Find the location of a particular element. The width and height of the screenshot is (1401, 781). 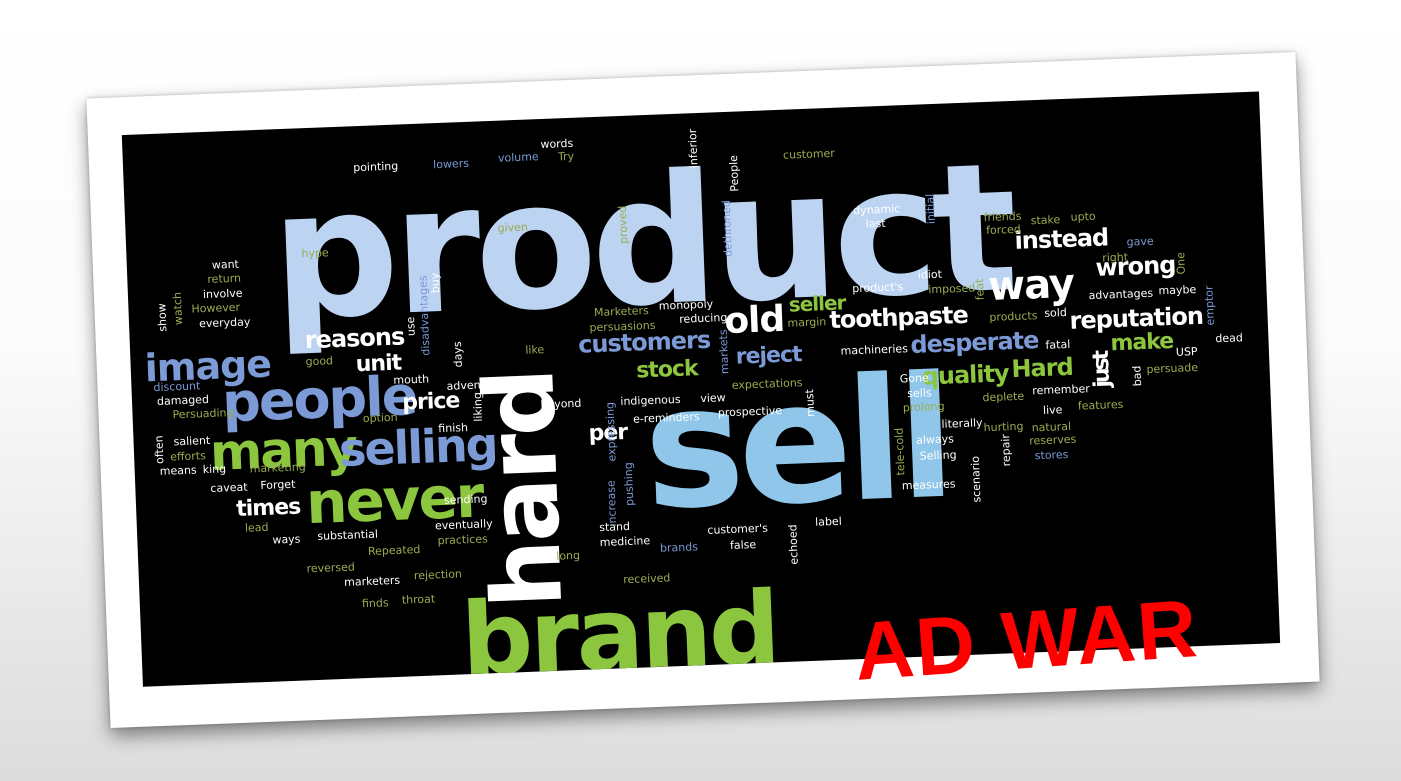

word-return: return is located at coordinates (224, 278).